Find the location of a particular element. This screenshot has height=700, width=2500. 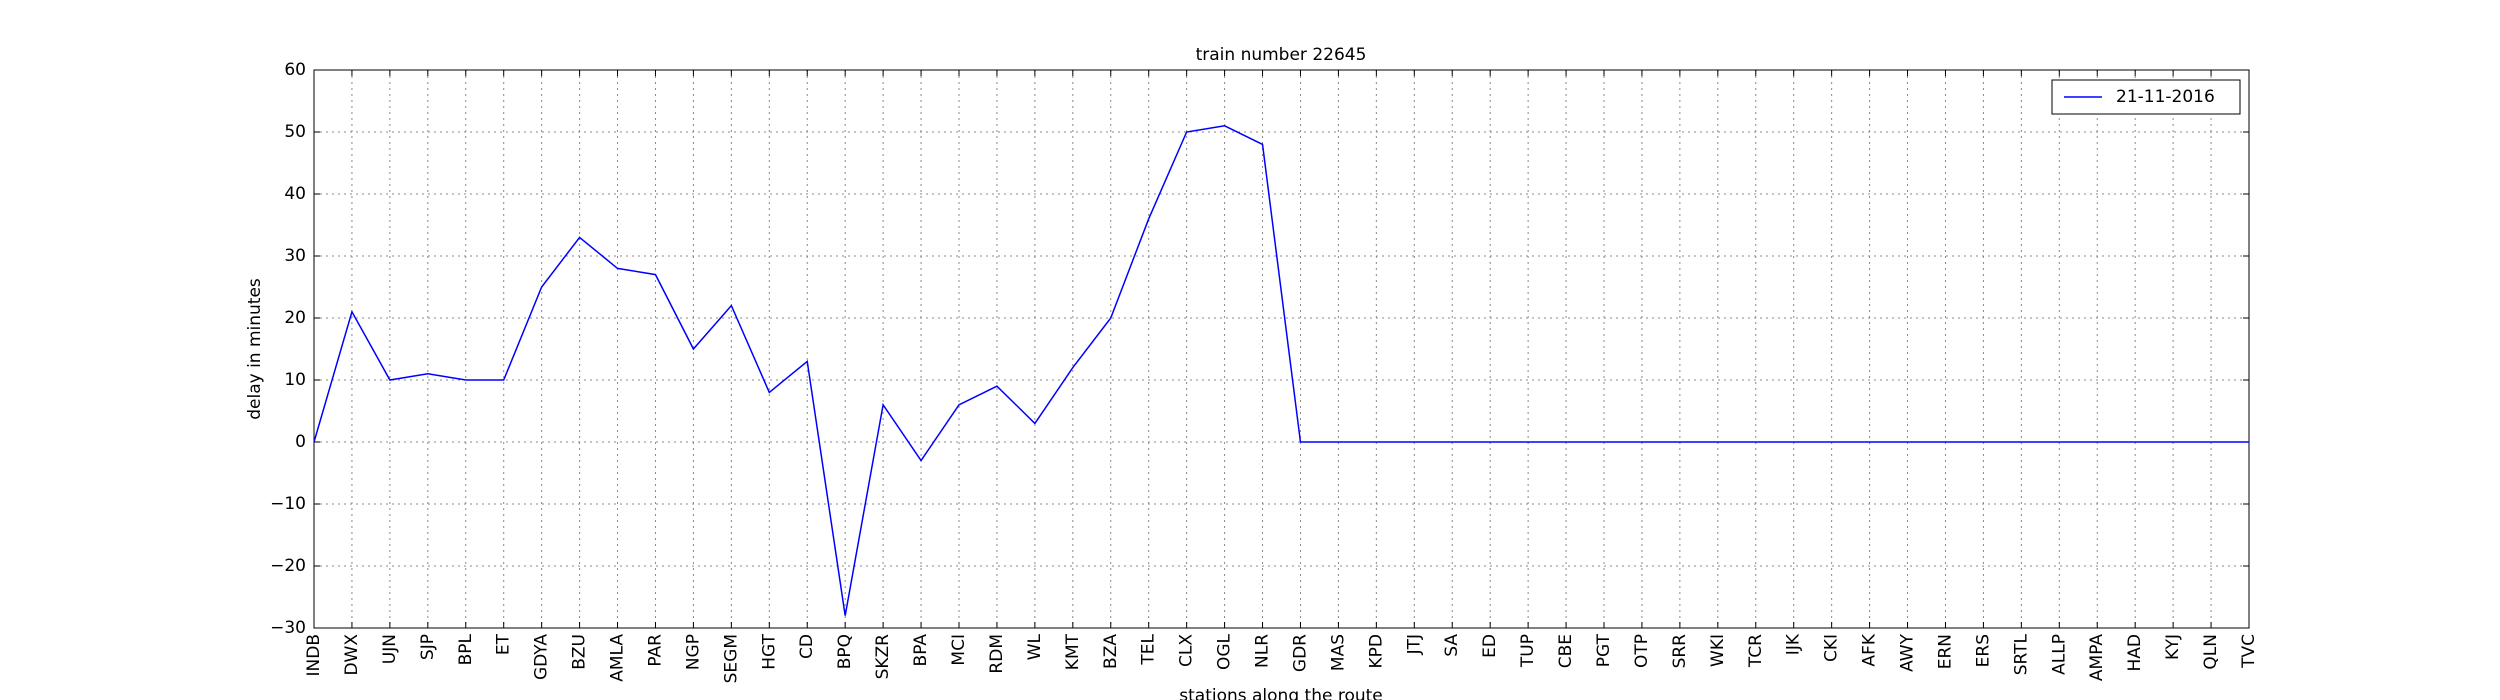

x-tick-label: WKI is located at coordinates (1718, 650).